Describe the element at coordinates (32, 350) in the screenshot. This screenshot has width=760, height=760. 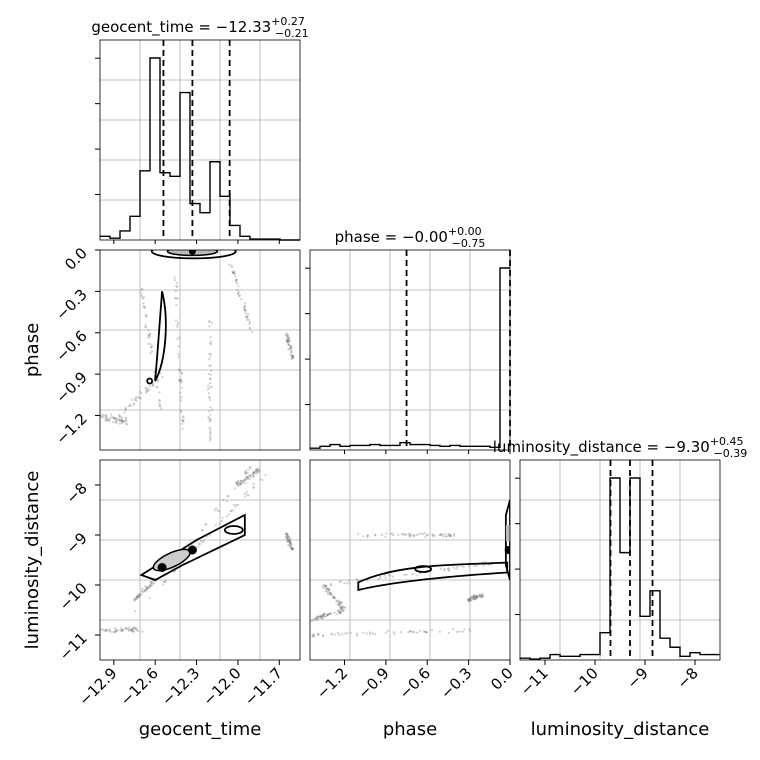
I see `y-axis-label-phase: phase` at that location.